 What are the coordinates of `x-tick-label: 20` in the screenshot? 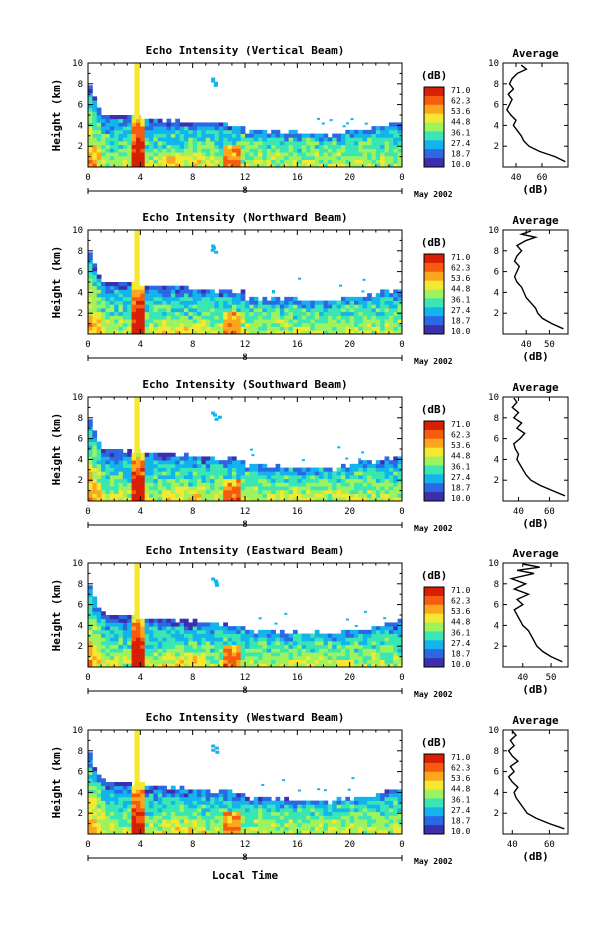 It's located at (349, 345).